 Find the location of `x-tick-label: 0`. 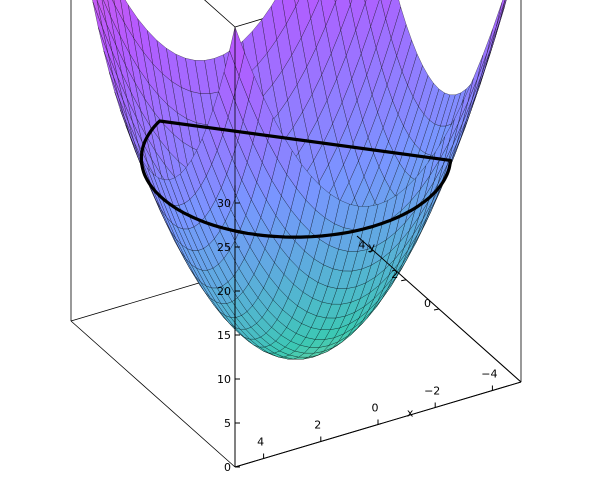

x-tick-label: 0 is located at coordinates (375, 408).